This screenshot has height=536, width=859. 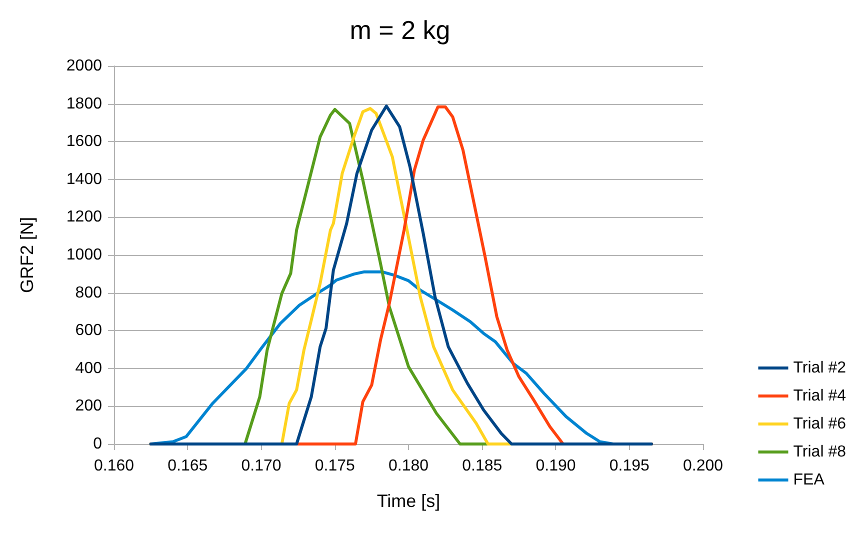 I want to click on y-tick-label: 1400, so click(x=84, y=179).